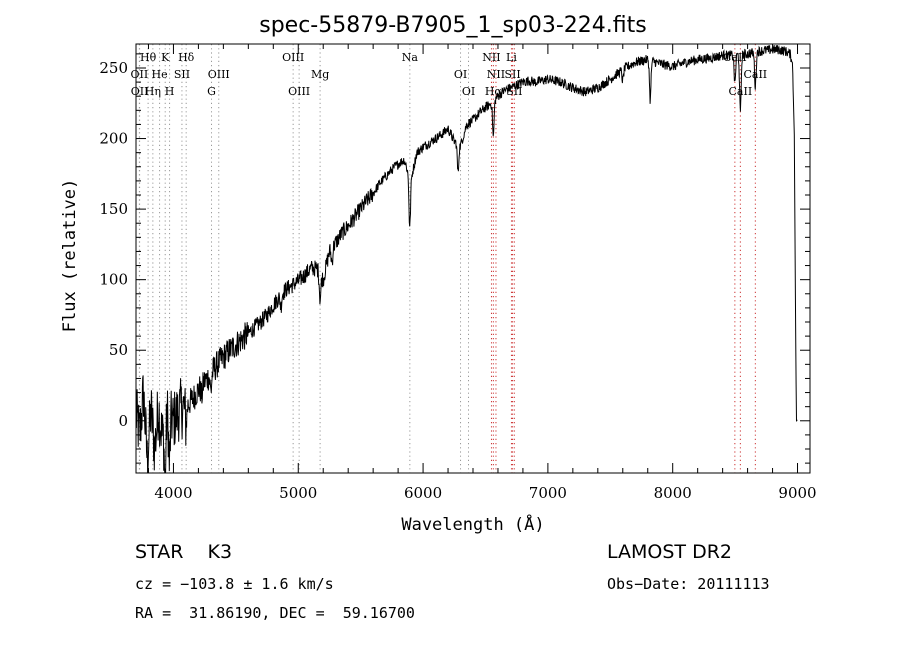  I want to click on chart-title: spec-55879-B7905_1_sp03-224.fits, so click(453, 25).